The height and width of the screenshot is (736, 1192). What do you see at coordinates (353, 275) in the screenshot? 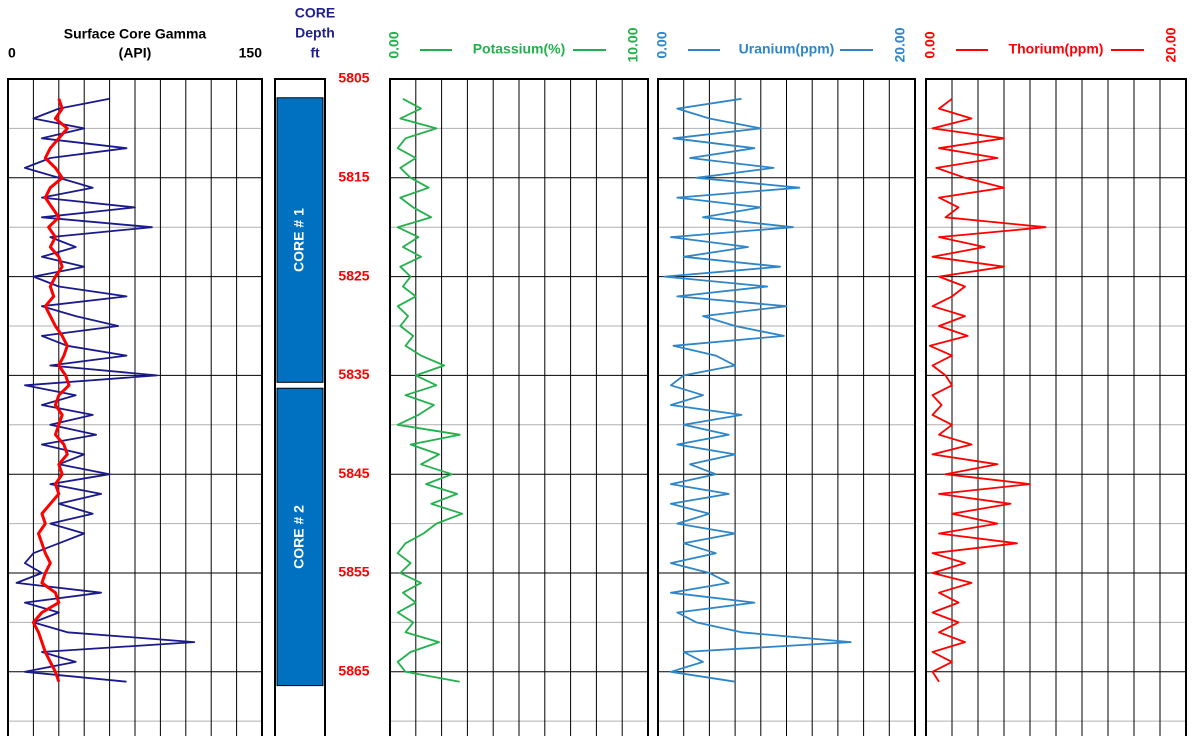
I see `depth-tick-label: 5825` at bounding box center [353, 275].